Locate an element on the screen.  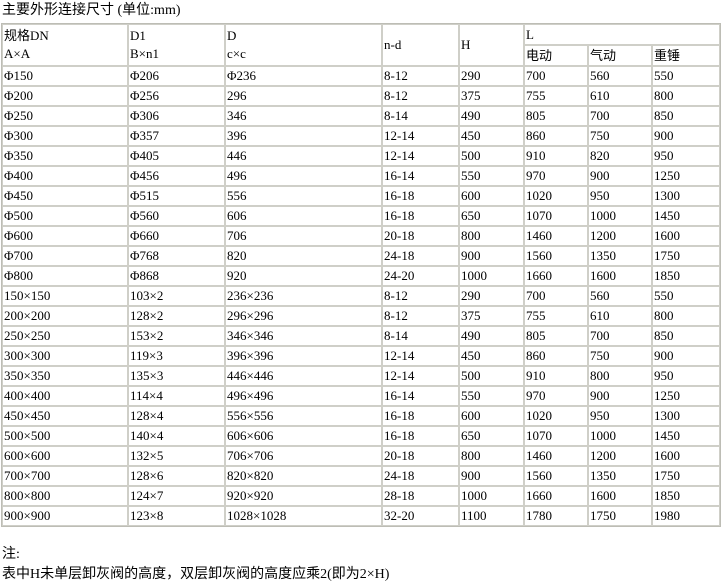
table-row: Φ350 Φ405 446 12-14 500 910 820 950 is located at coordinates (361, 156).